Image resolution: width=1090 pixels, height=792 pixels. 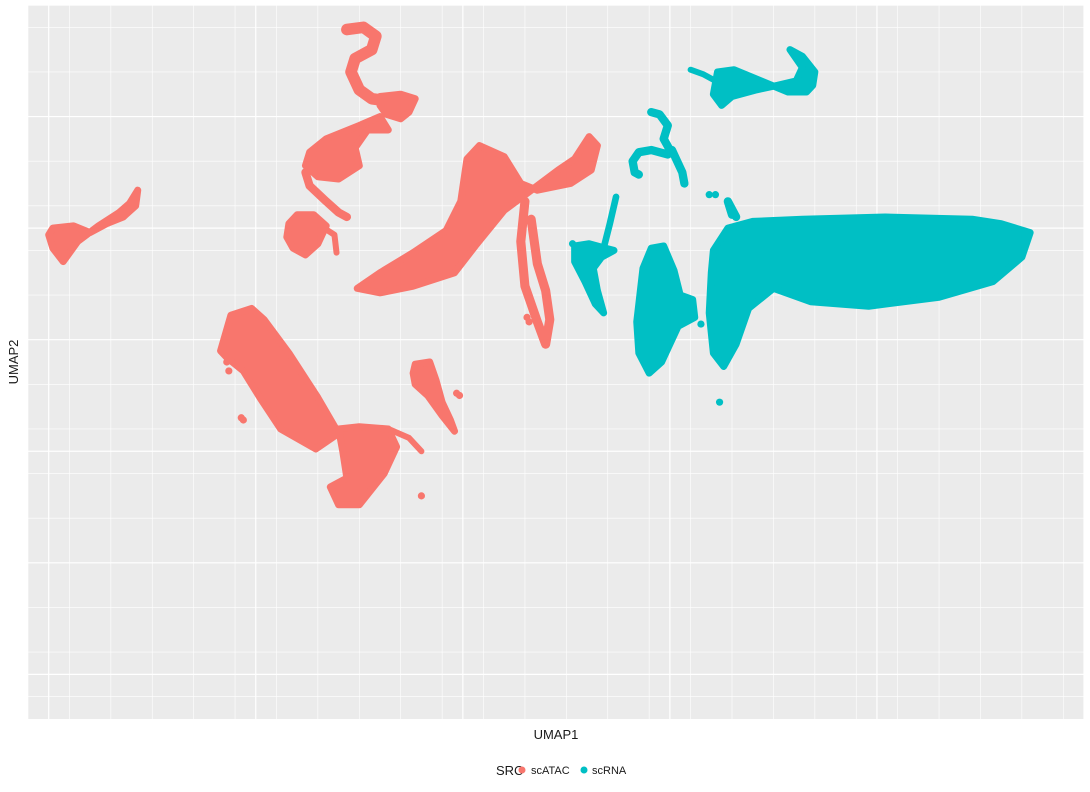 I want to click on legend-label-scatac: scATAC, so click(x=550, y=771).